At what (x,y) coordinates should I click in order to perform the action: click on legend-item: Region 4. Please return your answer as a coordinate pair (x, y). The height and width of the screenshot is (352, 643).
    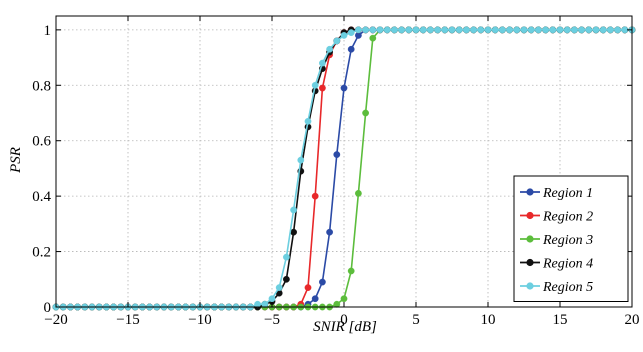
    Looking at the image, I should click on (556, 264).